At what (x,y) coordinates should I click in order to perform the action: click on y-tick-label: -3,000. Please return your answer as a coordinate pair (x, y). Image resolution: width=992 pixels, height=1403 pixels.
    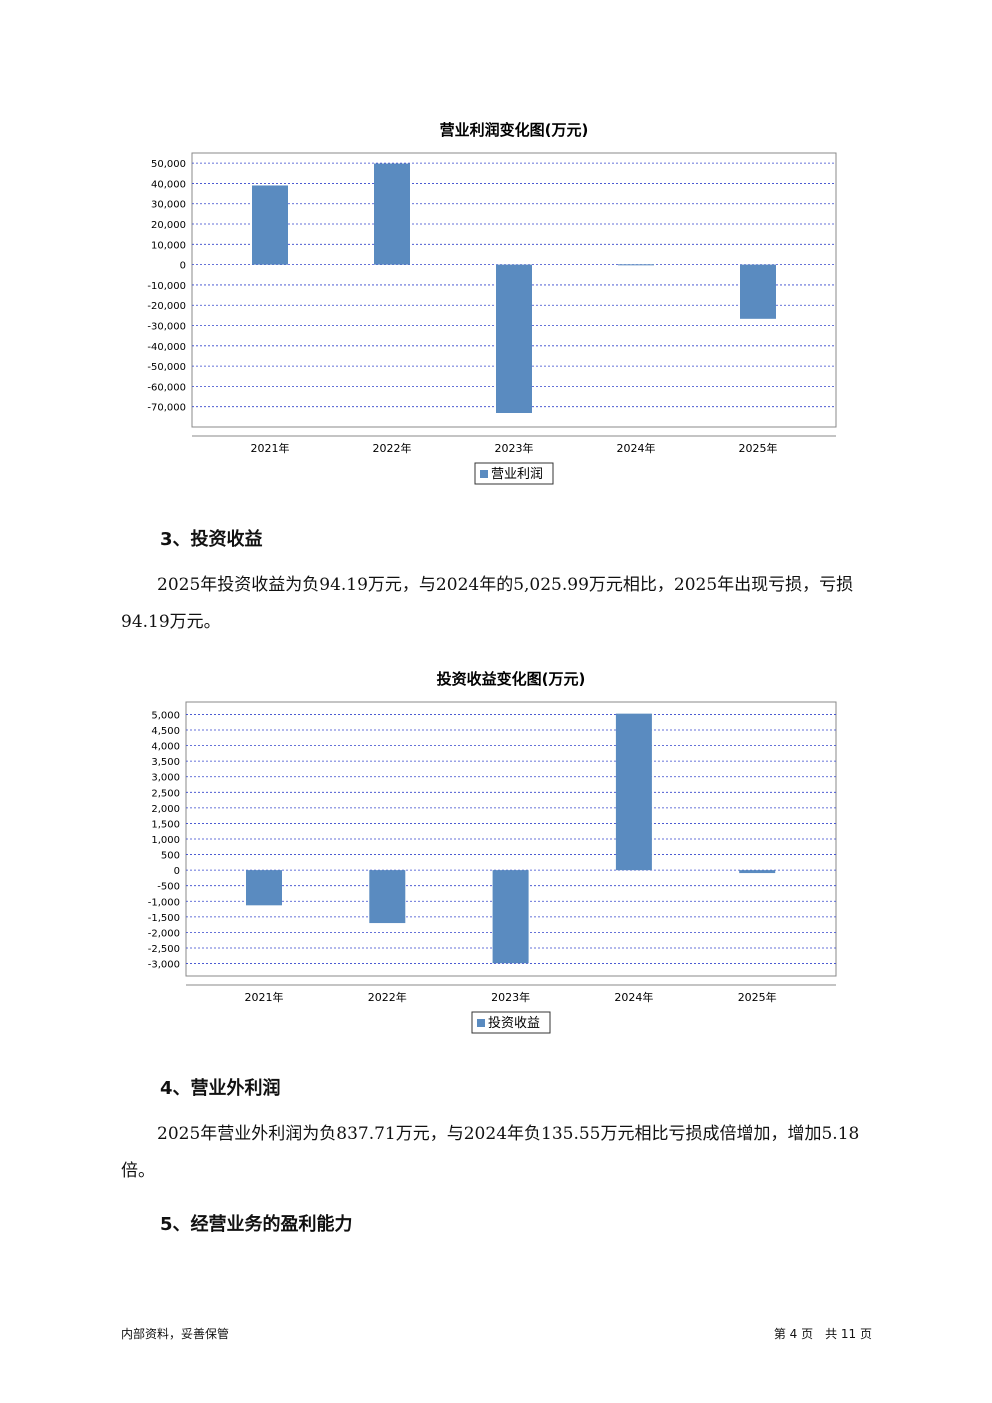
    Looking at the image, I should click on (164, 965).